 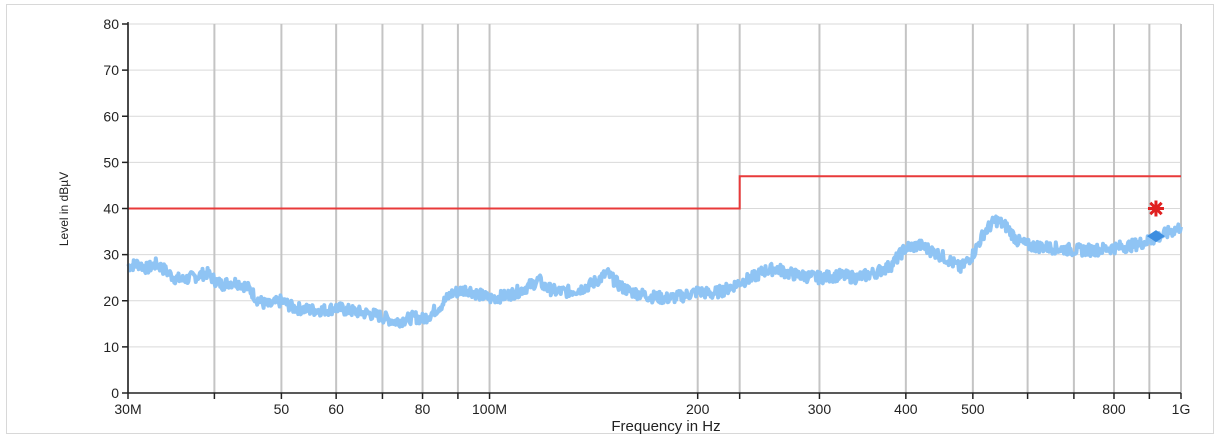 I want to click on y-tick-label: 60, so click(x=111, y=116).